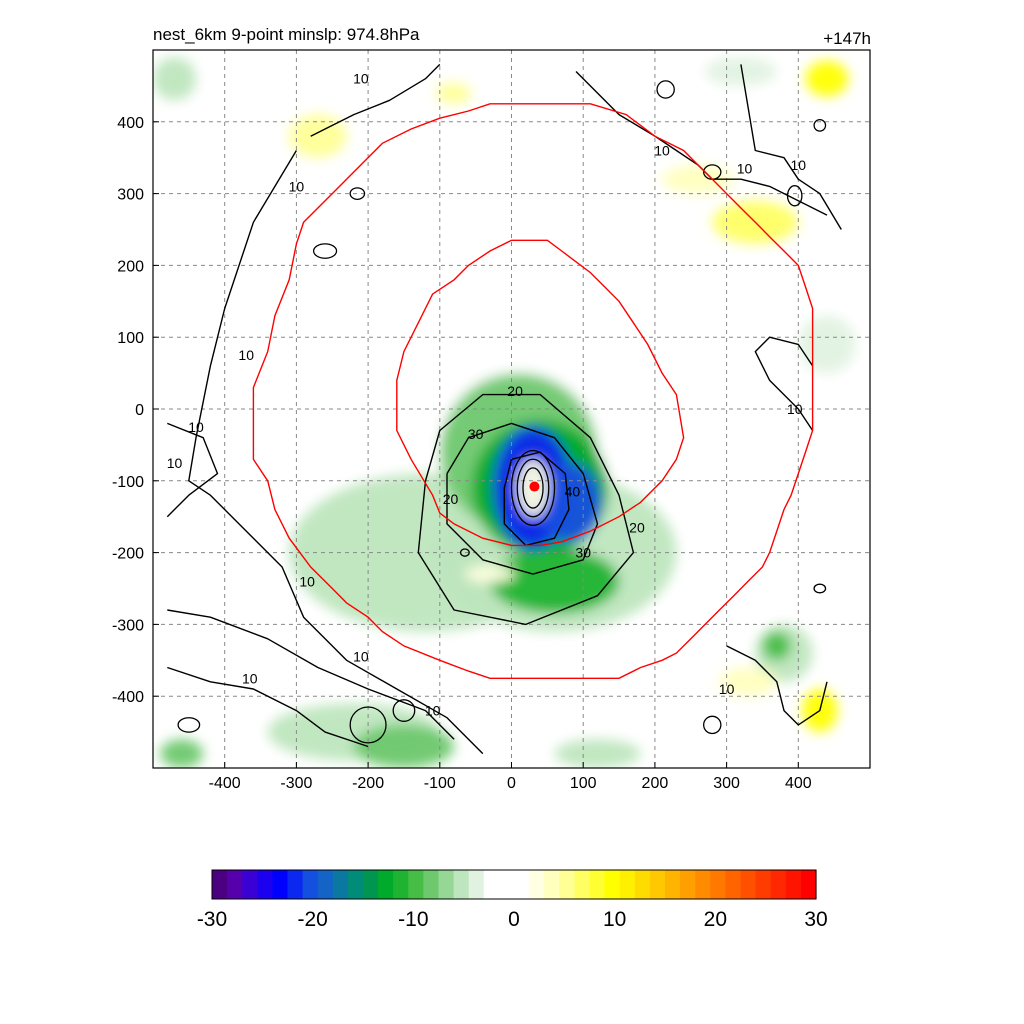 This screenshot has width=1024, height=1024. Describe the element at coordinates (655, 783) in the screenshot. I see `x-tick-label: 200` at that location.